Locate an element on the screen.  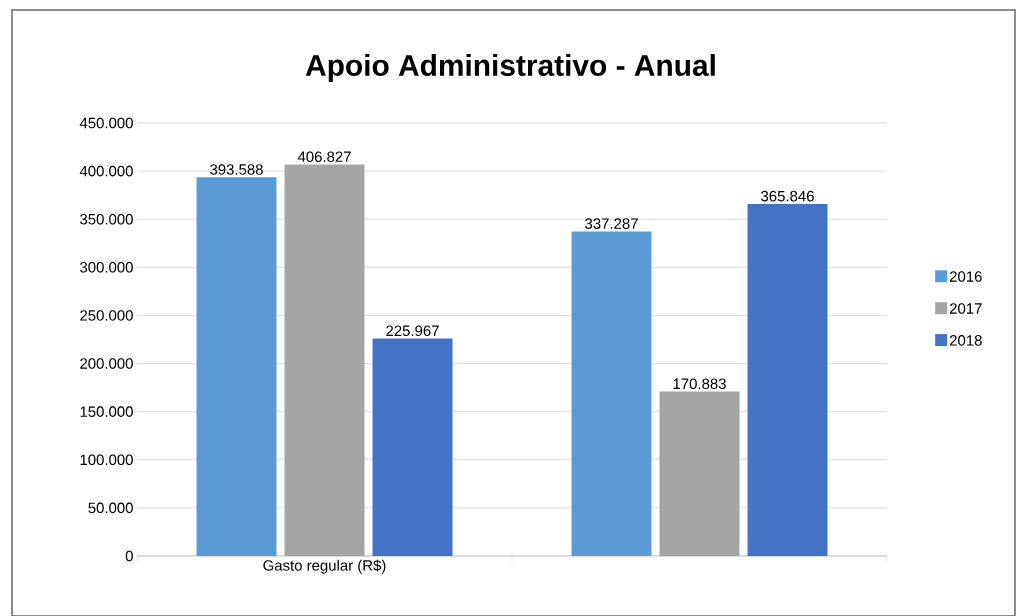
data-label: 406.827 is located at coordinates (324, 156).